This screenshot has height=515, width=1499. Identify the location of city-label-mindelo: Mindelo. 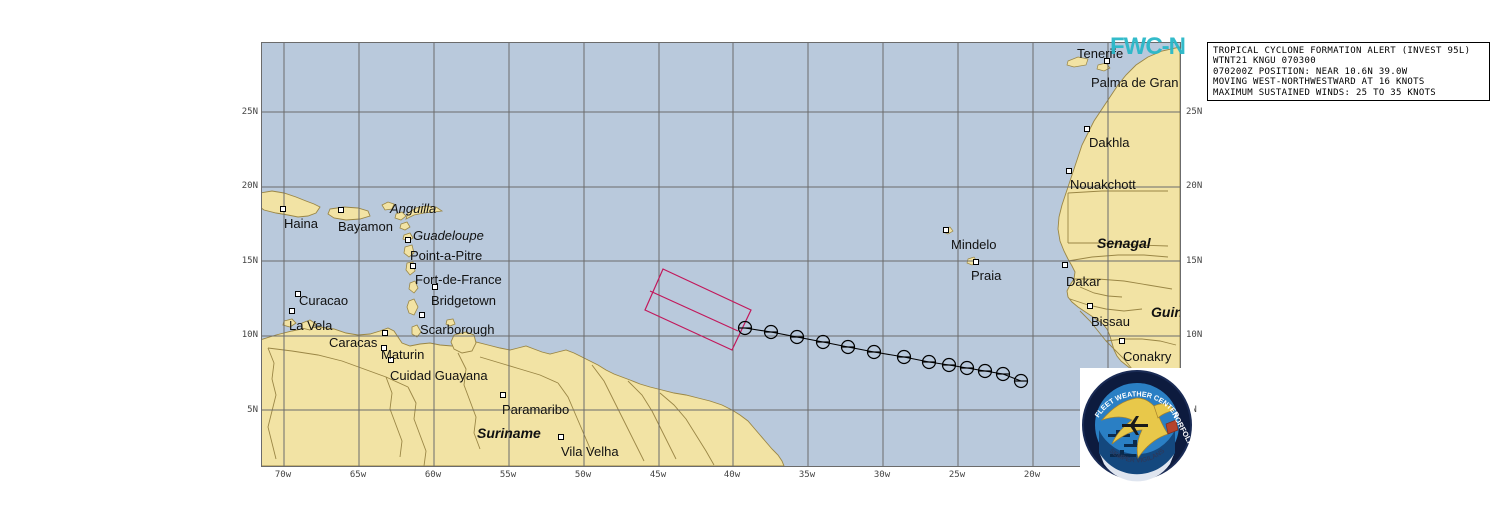
(974, 244).